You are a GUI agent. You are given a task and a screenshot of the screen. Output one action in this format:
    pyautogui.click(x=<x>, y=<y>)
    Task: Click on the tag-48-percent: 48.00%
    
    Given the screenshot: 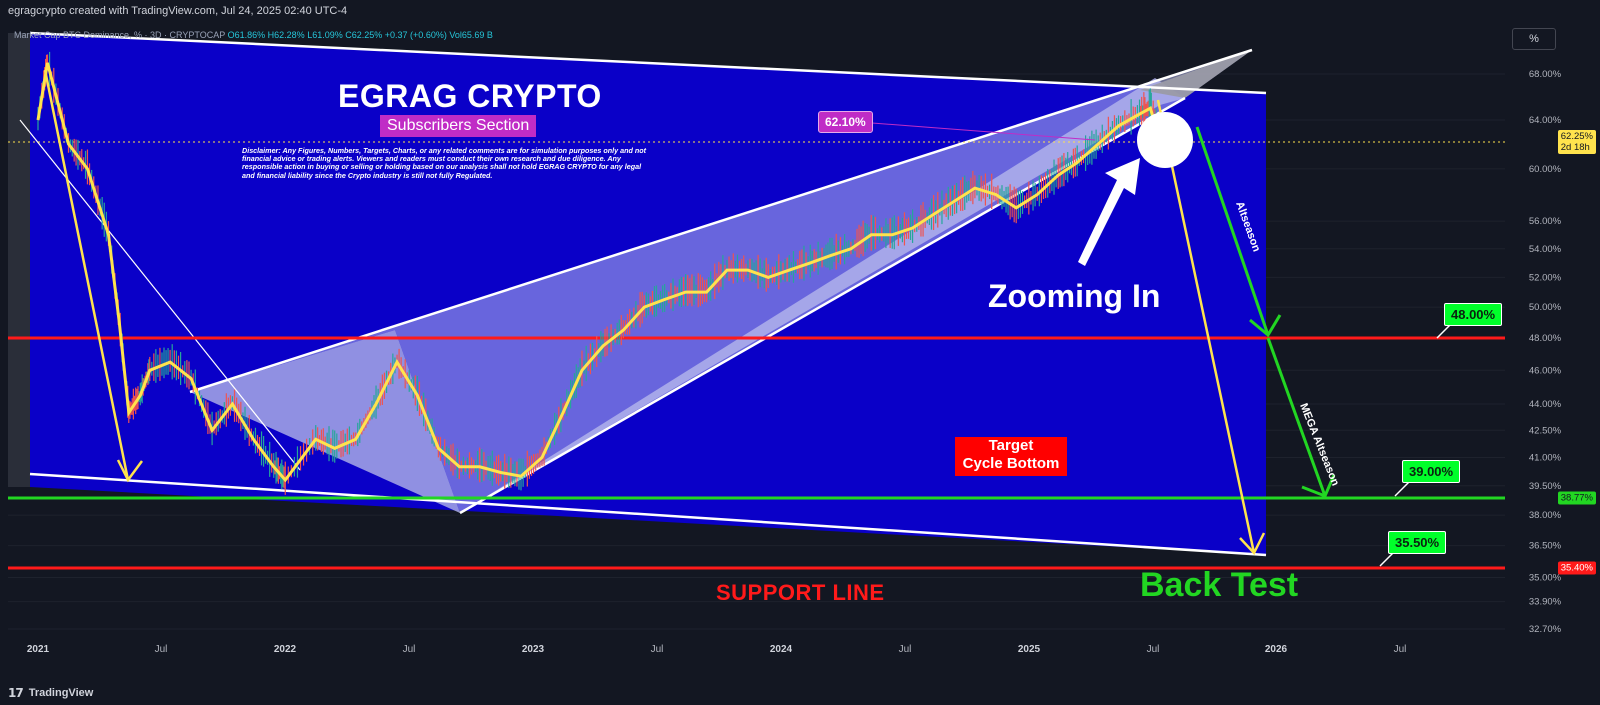 What is the action you would take?
    pyautogui.click(x=1473, y=314)
    